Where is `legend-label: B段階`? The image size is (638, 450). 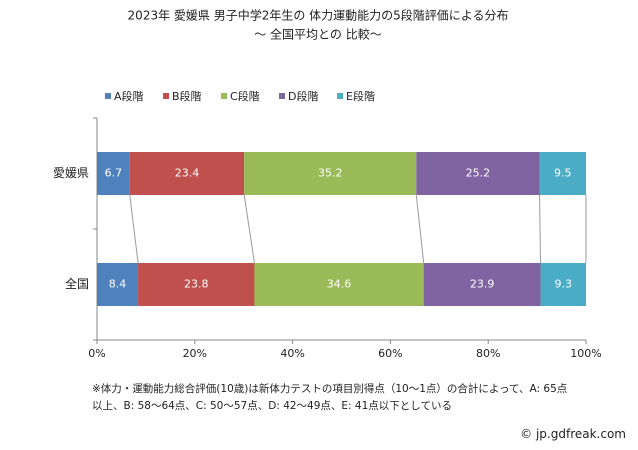 legend-label: B段階 is located at coordinates (187, 96).